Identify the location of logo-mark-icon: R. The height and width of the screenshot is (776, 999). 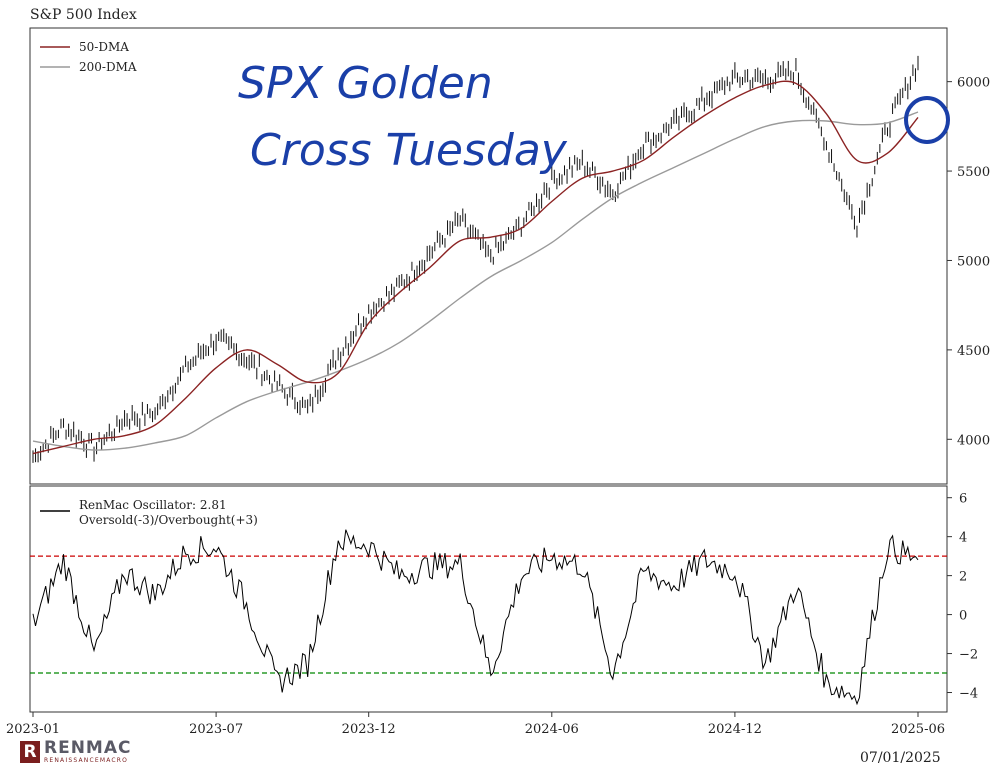
(30, 752).